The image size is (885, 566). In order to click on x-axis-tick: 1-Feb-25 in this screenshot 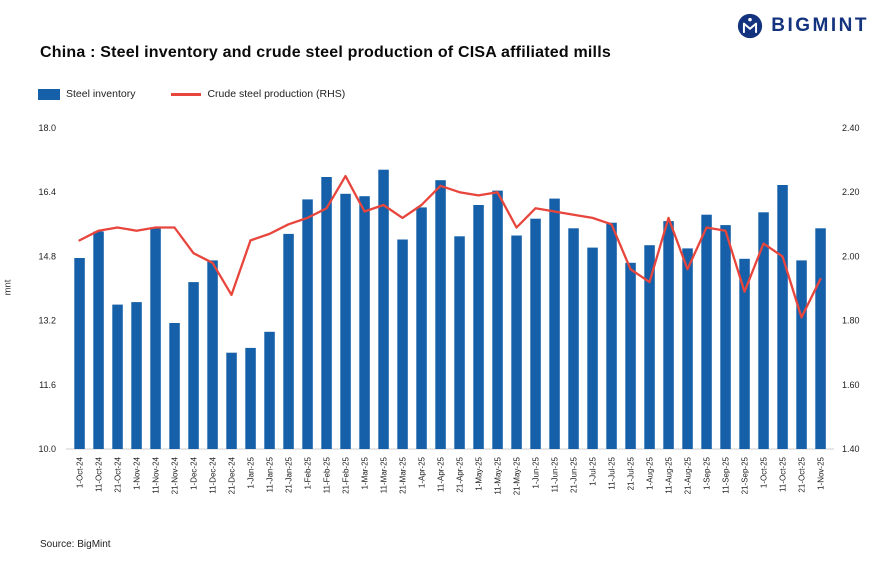, I will do `click(308, 472)`.